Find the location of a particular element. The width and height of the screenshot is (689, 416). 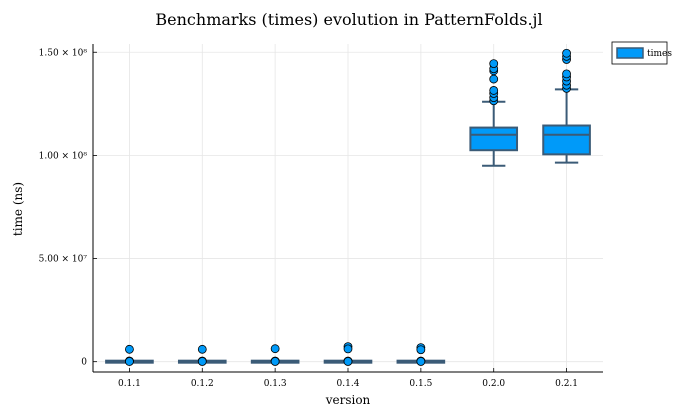

y-tick-label: 1.50 × 10⁸ is located at coordinates (63, 53).